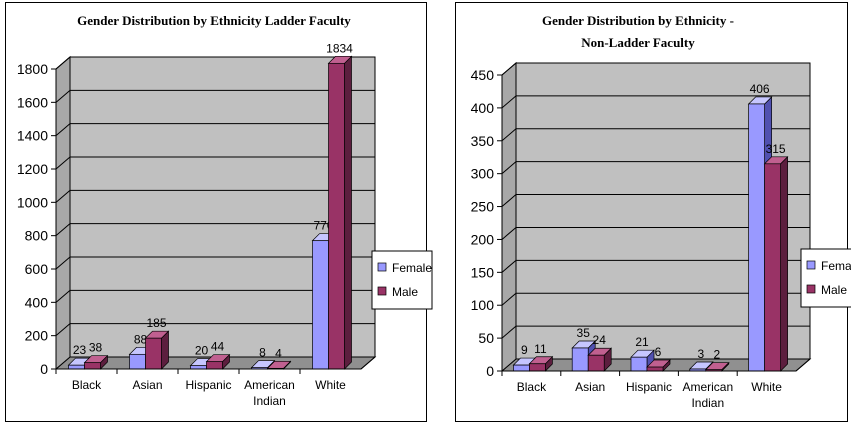 The height and width of the screenshot is (425, 851). I want to click on y-tick-label: 100, so click(483, 305).